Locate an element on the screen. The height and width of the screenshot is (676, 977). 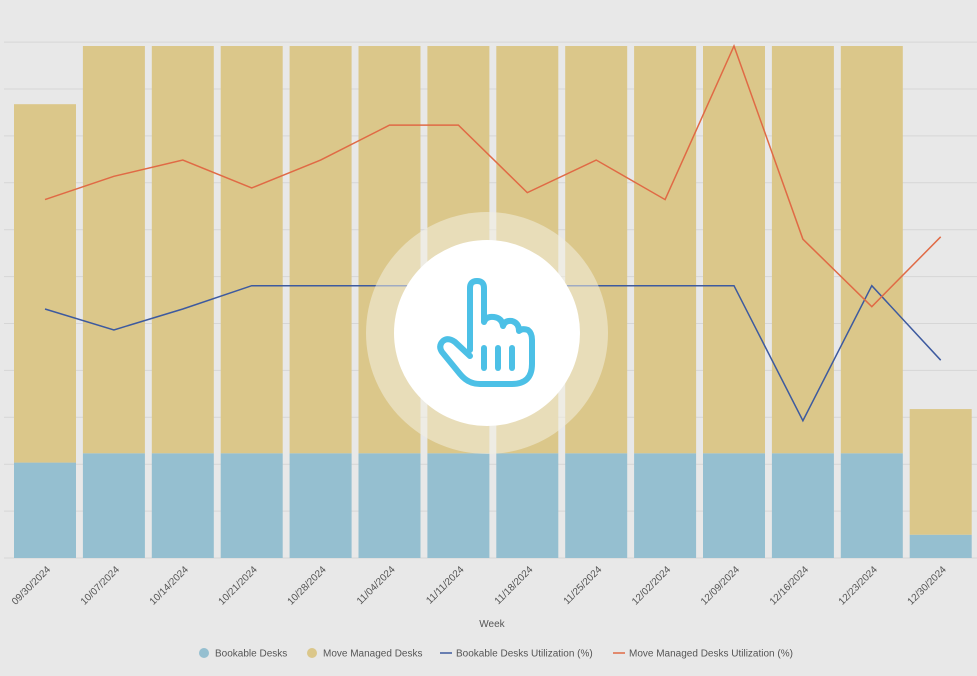
legend-item: Bookable Desks is located at coordinates (243, 654).